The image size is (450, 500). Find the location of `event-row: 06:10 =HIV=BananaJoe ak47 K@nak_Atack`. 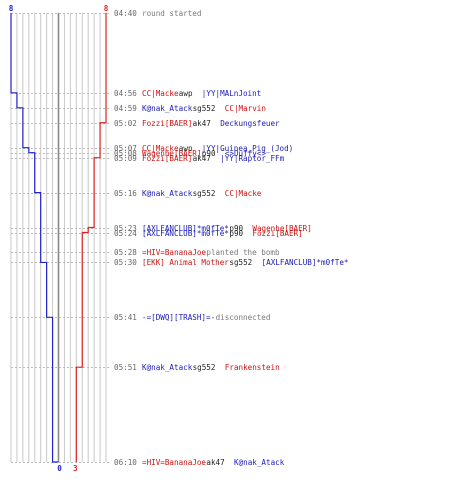

event-row: 06:10 =HIV=BananaJoe ak47 K@nak_Atack is located at coordinates (199, 462).